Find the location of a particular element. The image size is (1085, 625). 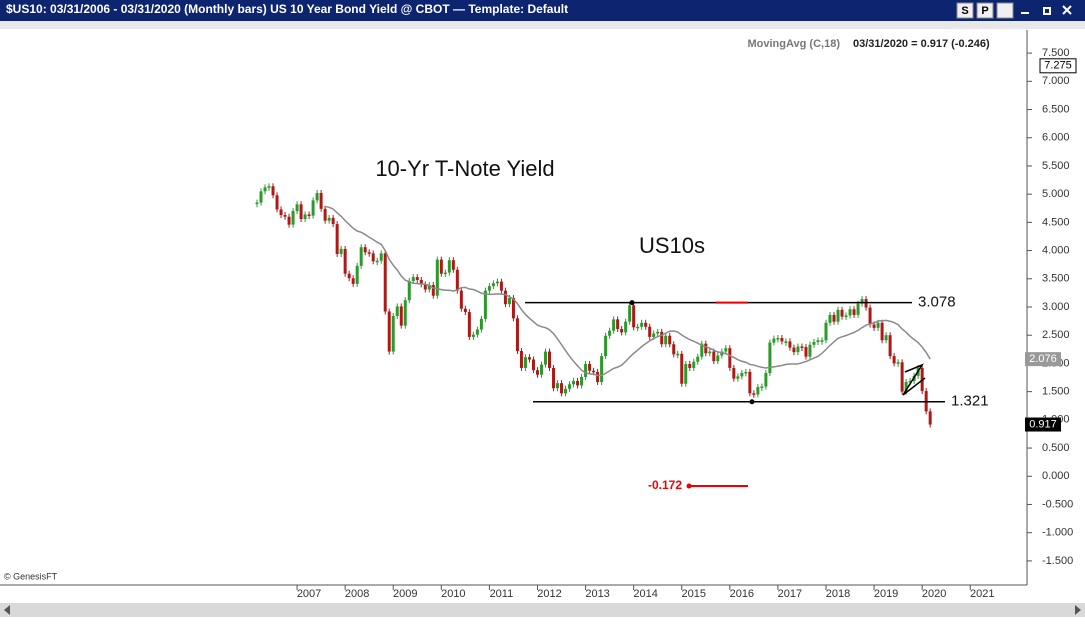

title-bar is located at coordinates (542, 10).